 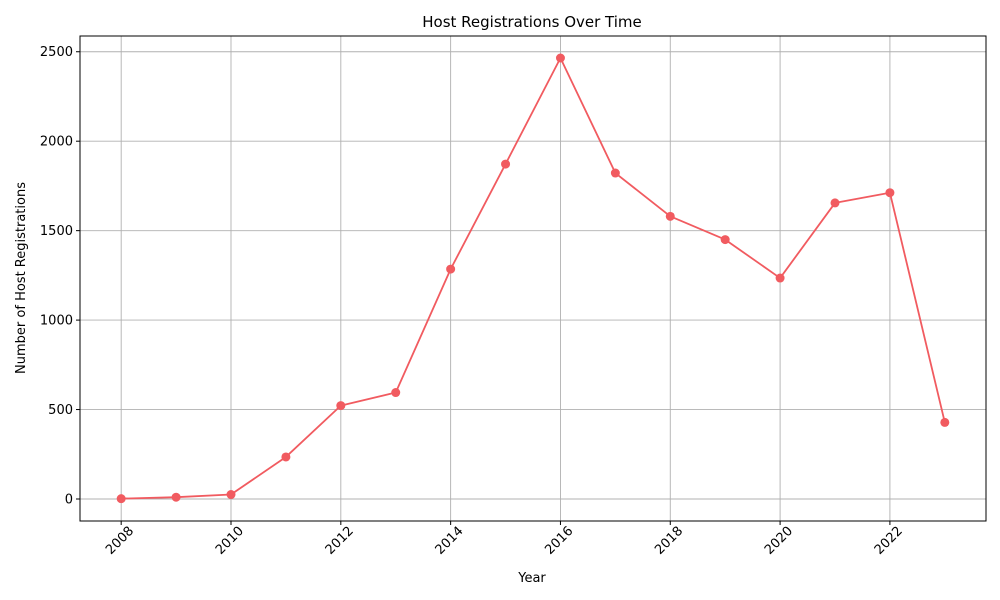 What do you see at coordinates (340, 541) in the screenshot?
I see `x-tick-label: 2012` at bounding box center [340, 541].